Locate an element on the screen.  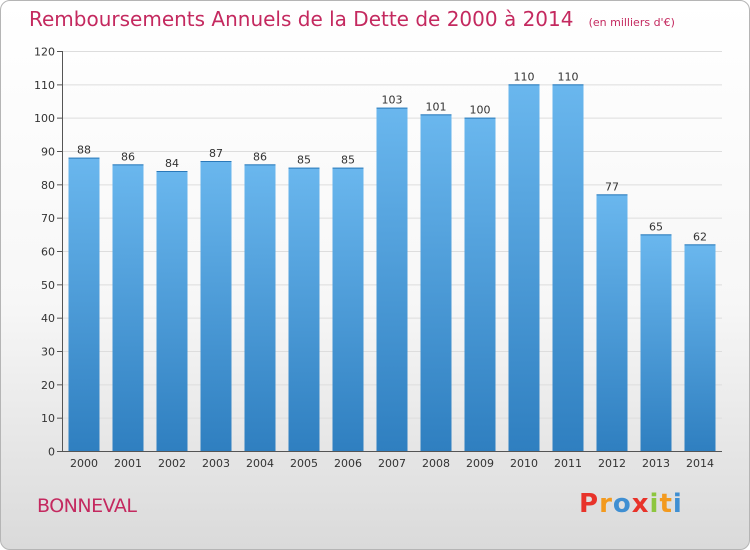
y-tick-label: 100 is located at coordinates (44, 118).